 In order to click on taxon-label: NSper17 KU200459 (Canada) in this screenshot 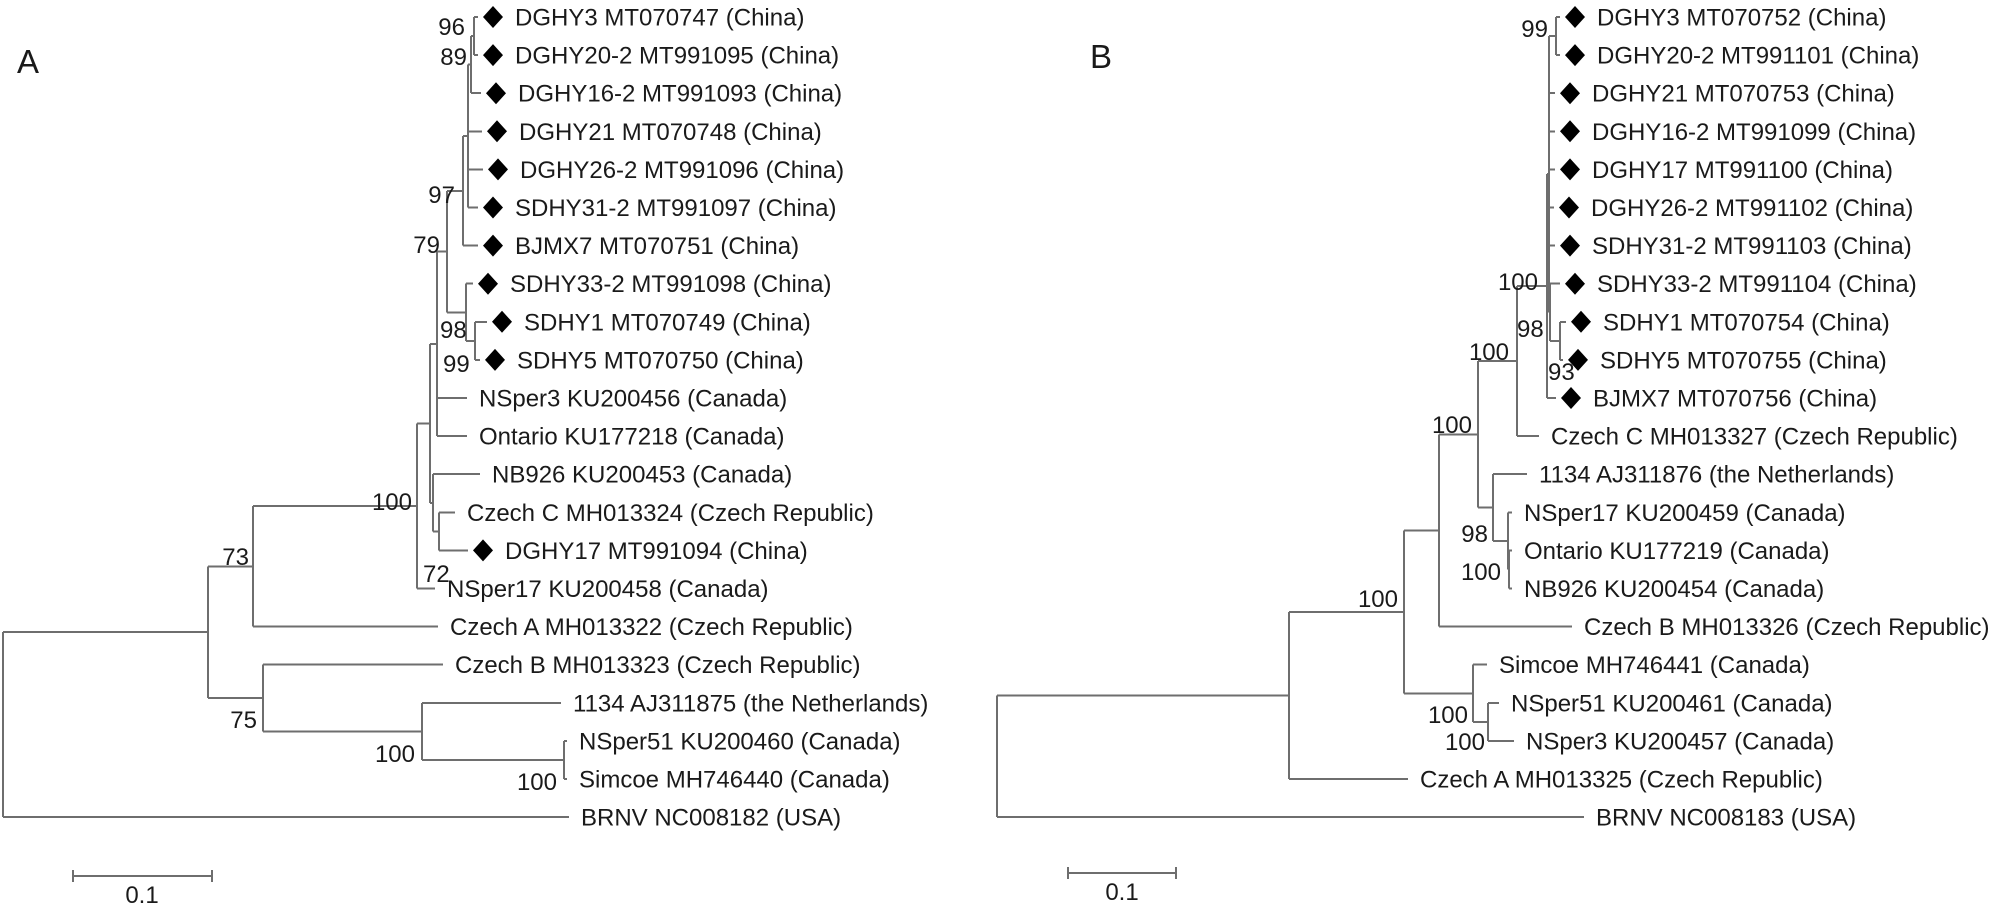, I will do `click(1685, 513)`.